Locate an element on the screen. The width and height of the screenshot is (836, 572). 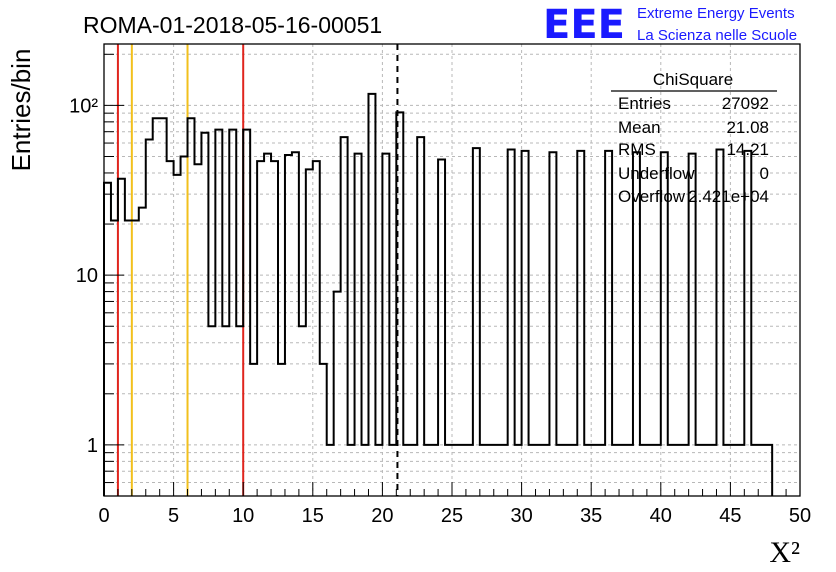
x-tick-label: 15 is located at coordinates (313, 516).